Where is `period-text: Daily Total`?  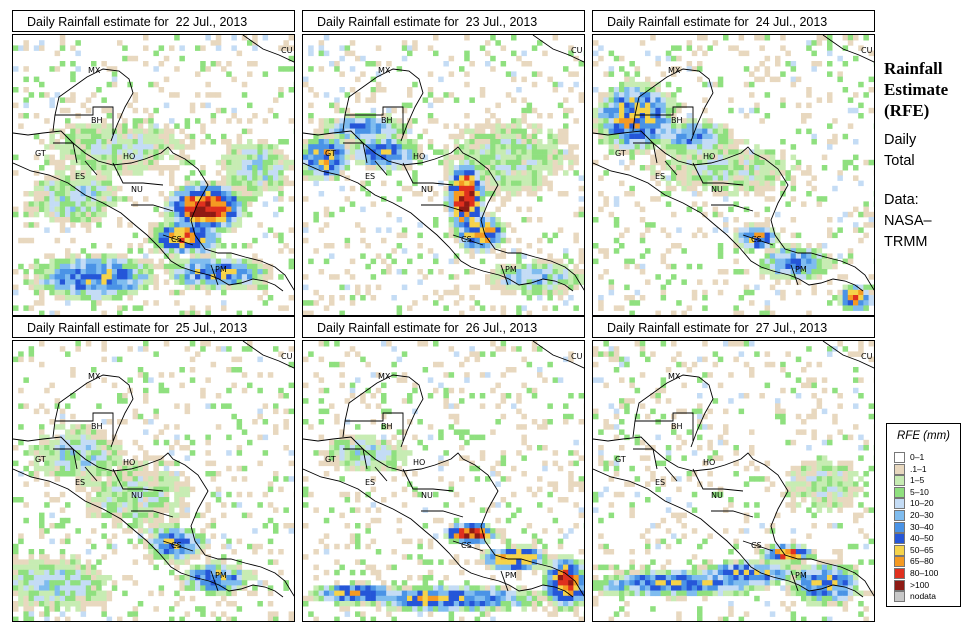 period-text: Daily Total is located at coordinates (900, 151).